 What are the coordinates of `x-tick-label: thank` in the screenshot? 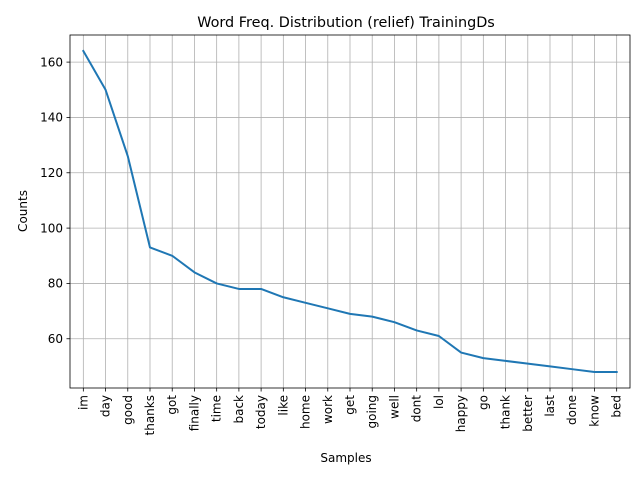 It's located at (506, 412).